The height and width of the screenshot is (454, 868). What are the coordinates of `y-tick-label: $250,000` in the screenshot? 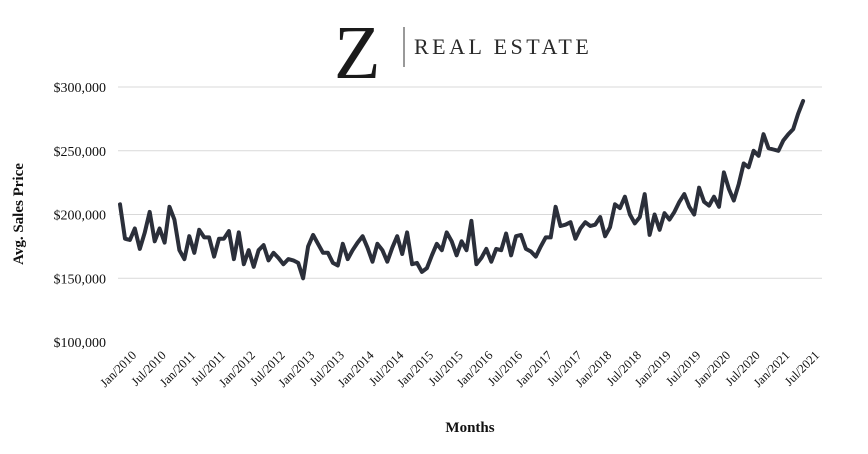 It's located at (80, 152).